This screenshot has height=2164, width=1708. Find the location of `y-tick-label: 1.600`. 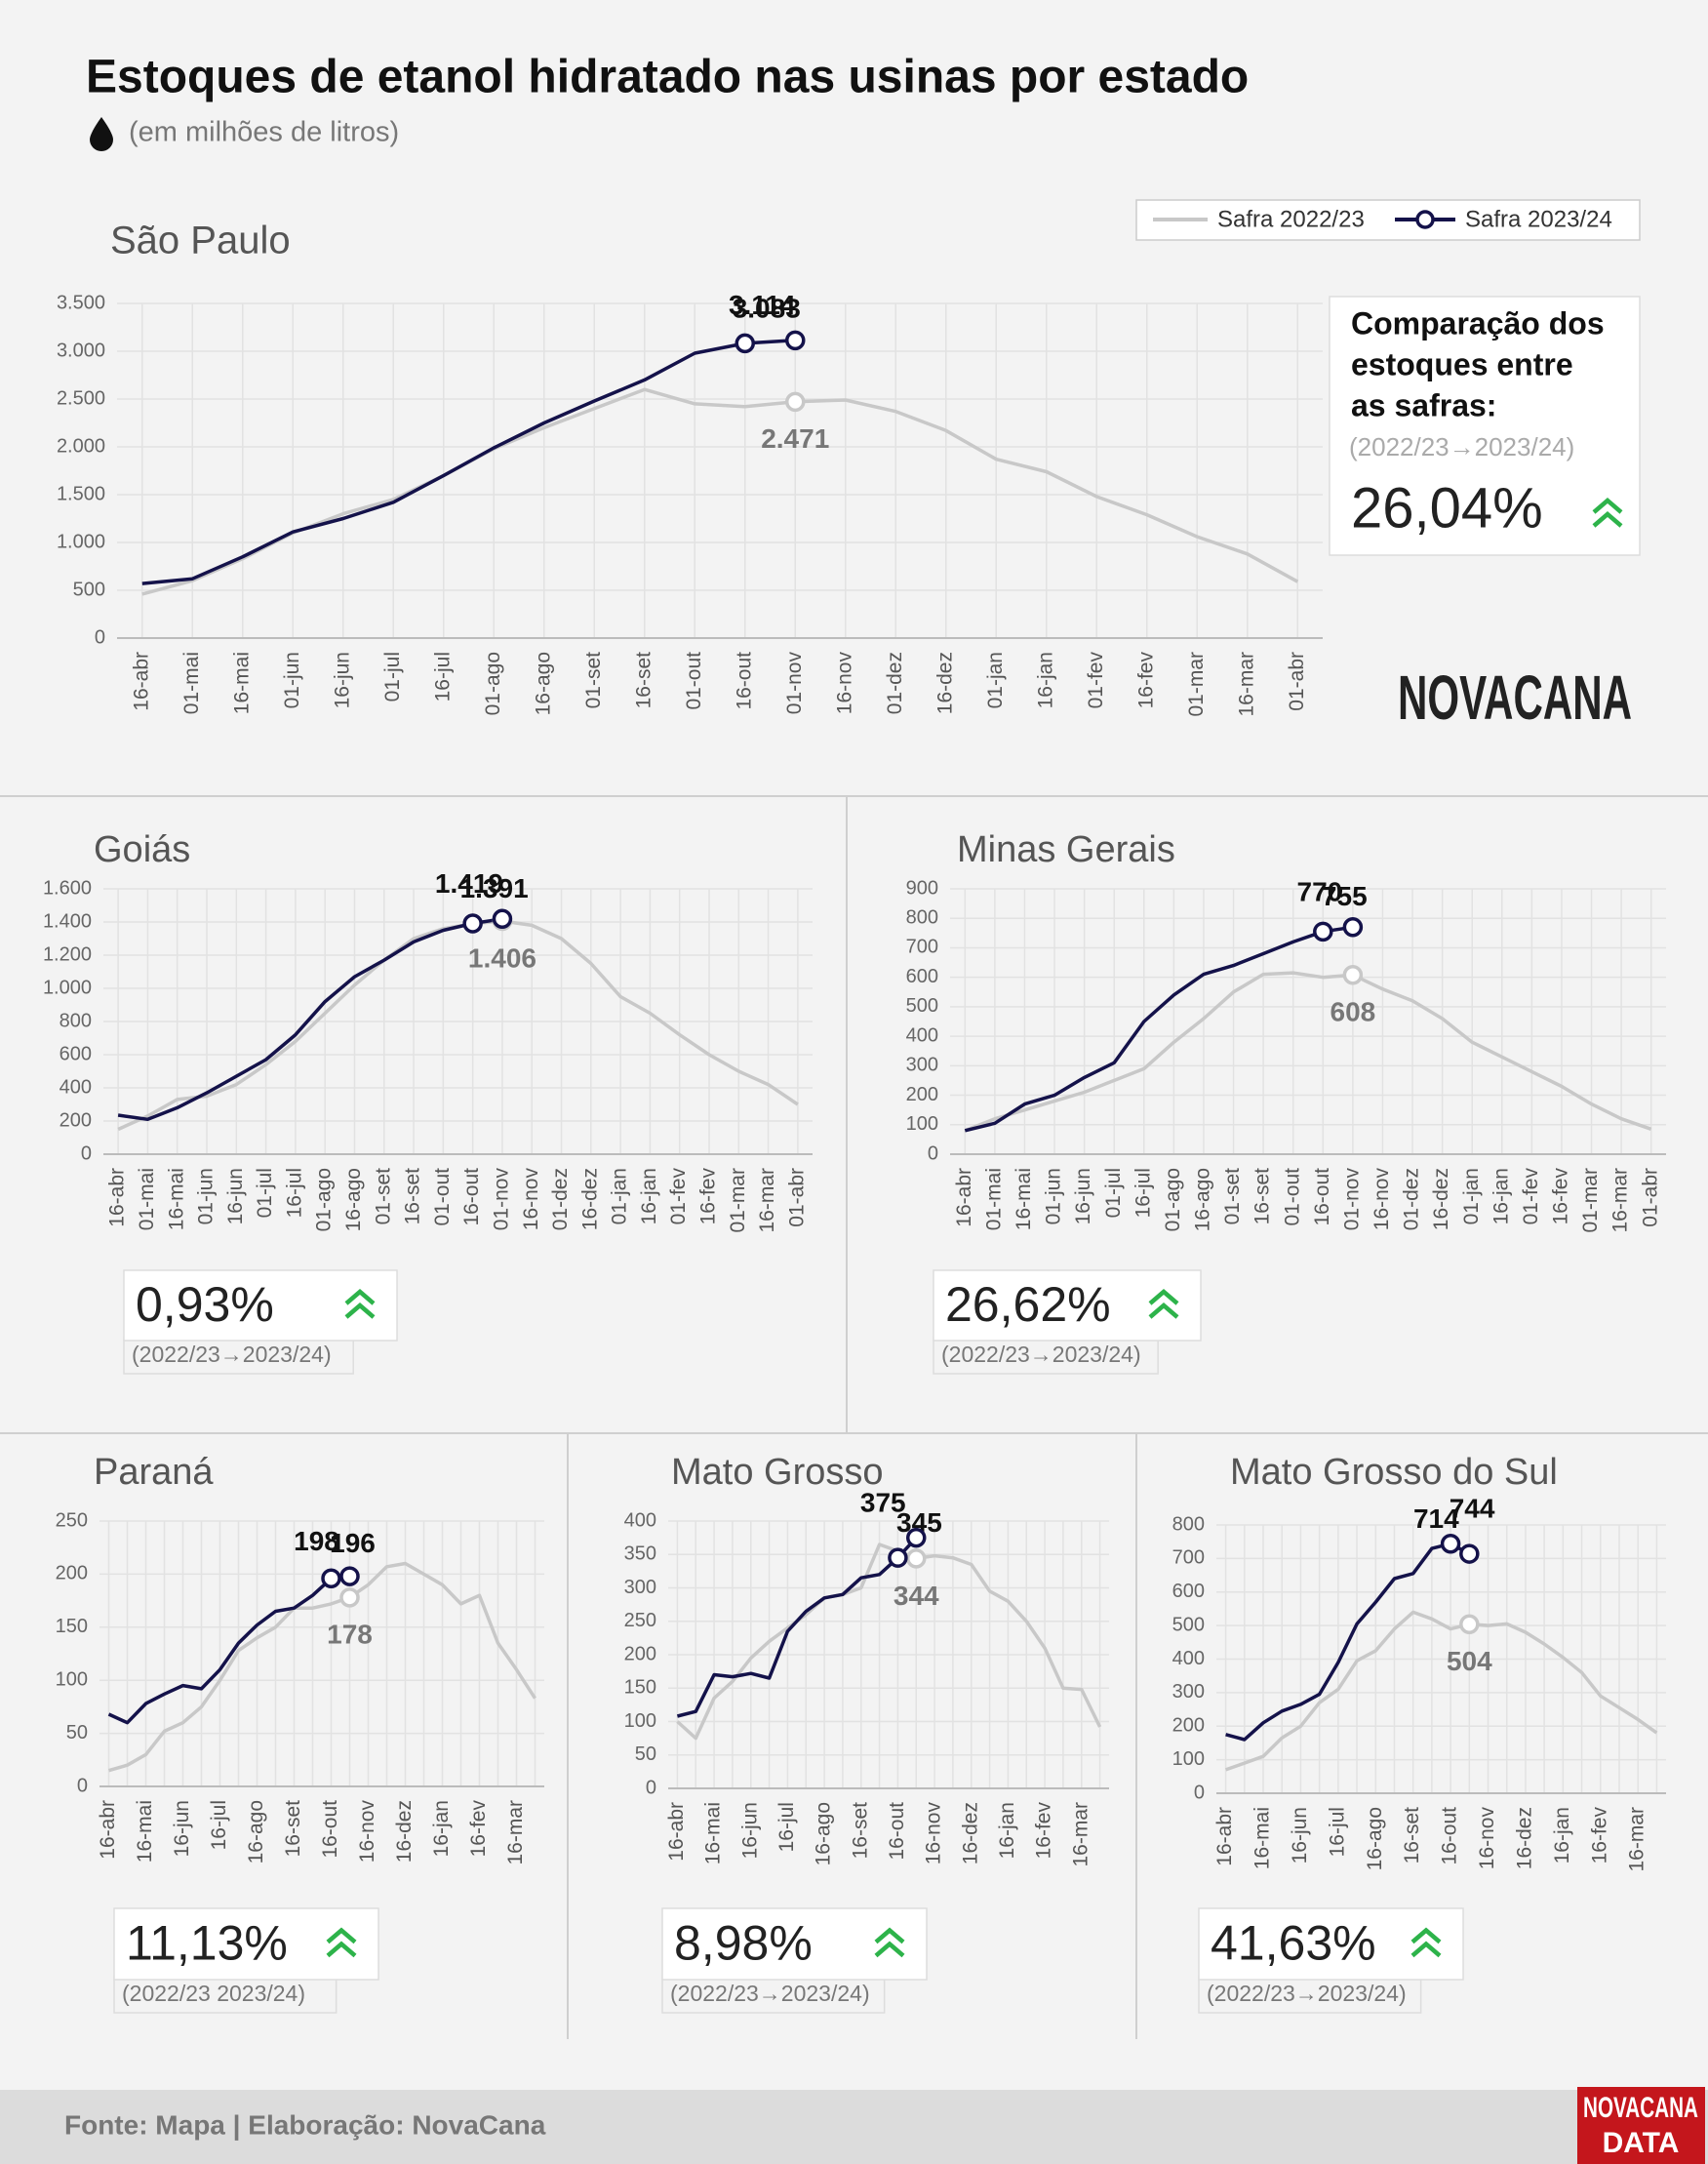

y-tick-label: 1.600 is located at coordinates (67, 888).